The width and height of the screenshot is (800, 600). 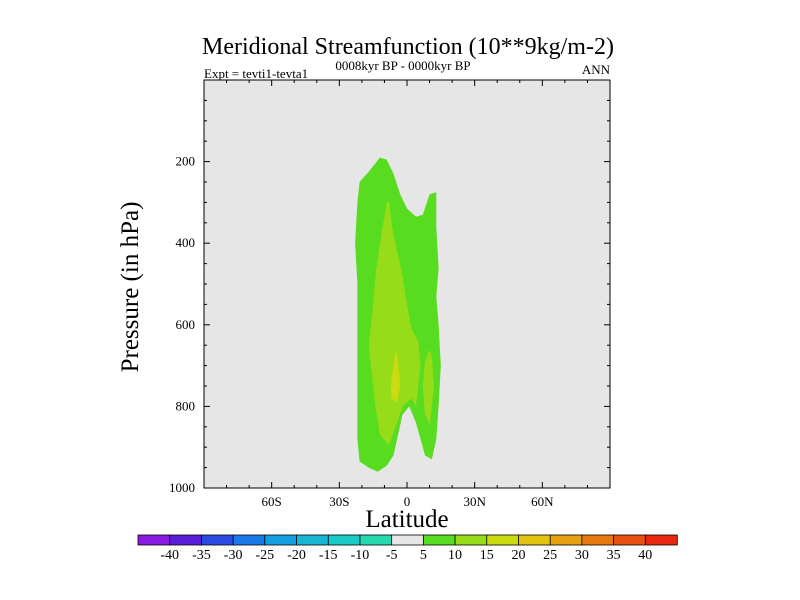 I want to click on subtitle-right: ANN, so click(x=596, y=69).